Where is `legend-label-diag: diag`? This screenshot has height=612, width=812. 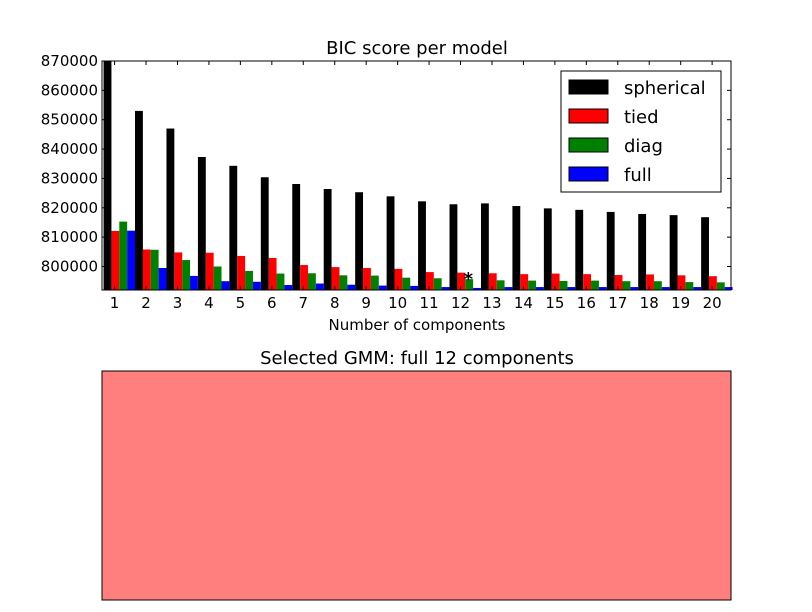 legend-label-diag: diag is located at coordinates (643, 146).